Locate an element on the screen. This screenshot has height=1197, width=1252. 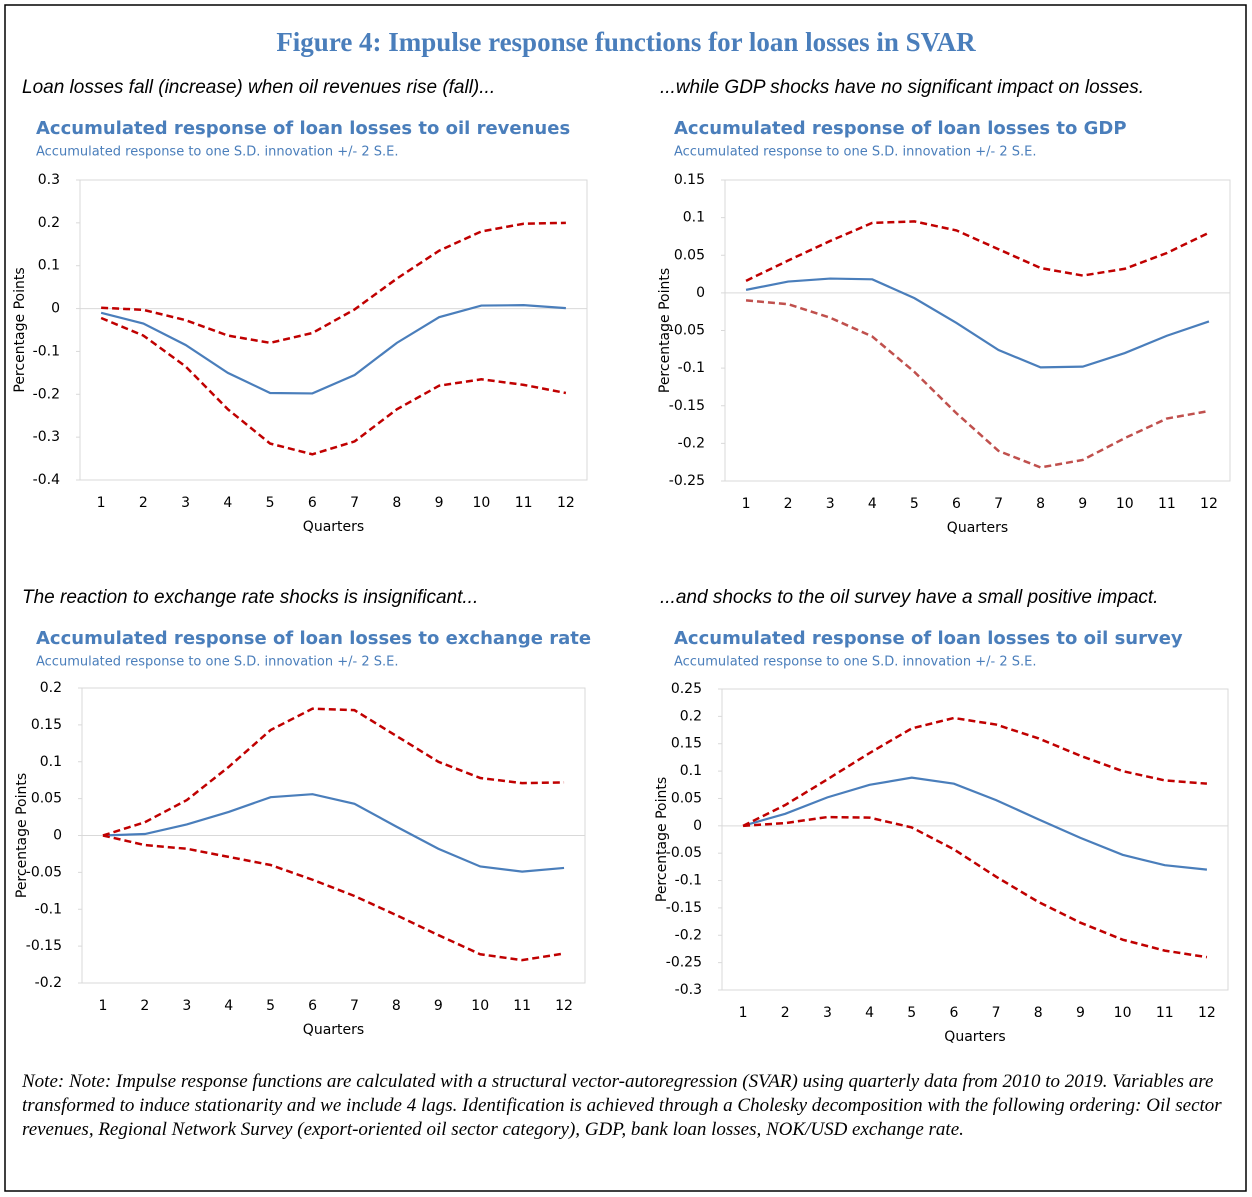
y-tick-label: 0.3 is located at coordinates (49, 180).